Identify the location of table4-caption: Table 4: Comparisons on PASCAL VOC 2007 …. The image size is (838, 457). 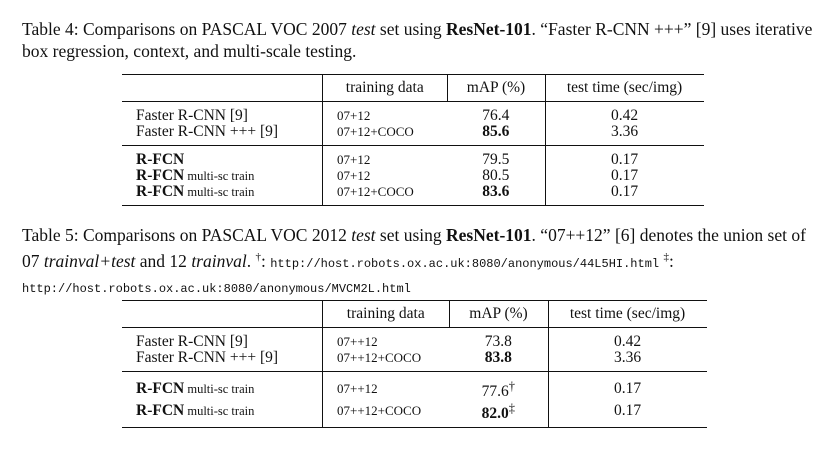
(420, 40).